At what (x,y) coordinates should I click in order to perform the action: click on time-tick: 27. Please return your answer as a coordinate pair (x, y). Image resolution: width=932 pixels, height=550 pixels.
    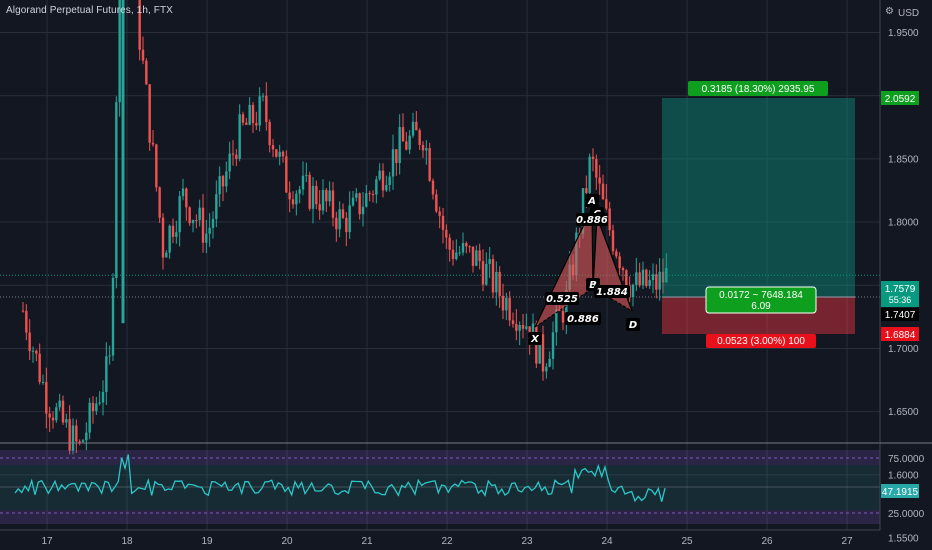
    Looking at the image, I should click on (847, 541).